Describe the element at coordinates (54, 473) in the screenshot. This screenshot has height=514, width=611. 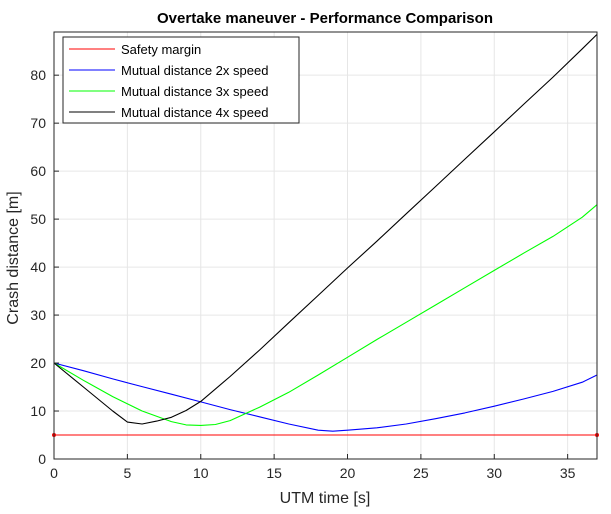
I see `x-tick-label: 0` at that location.